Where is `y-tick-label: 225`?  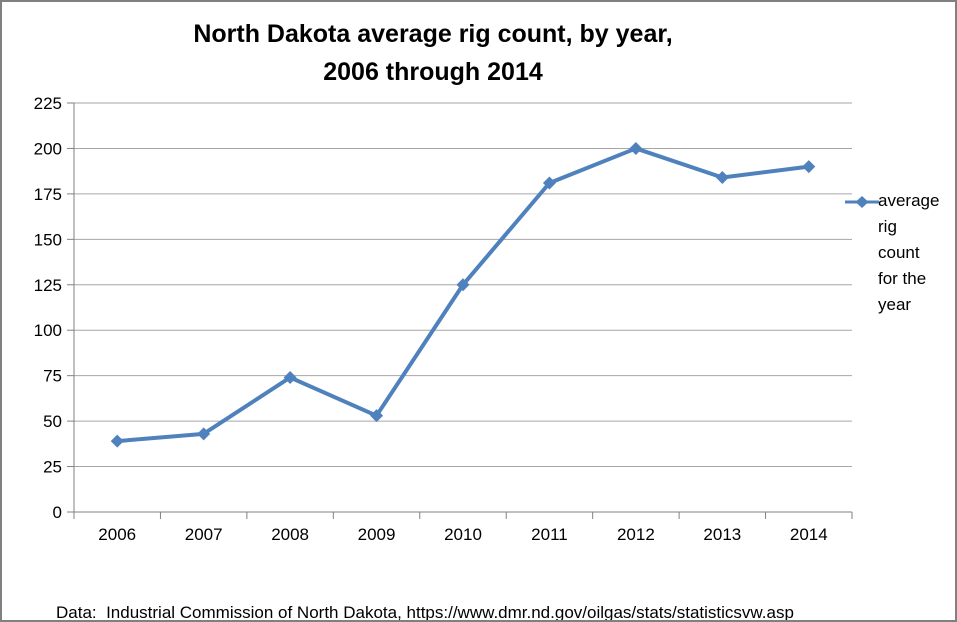
y-tick-label: 225 is located at coordinates (48, 103).